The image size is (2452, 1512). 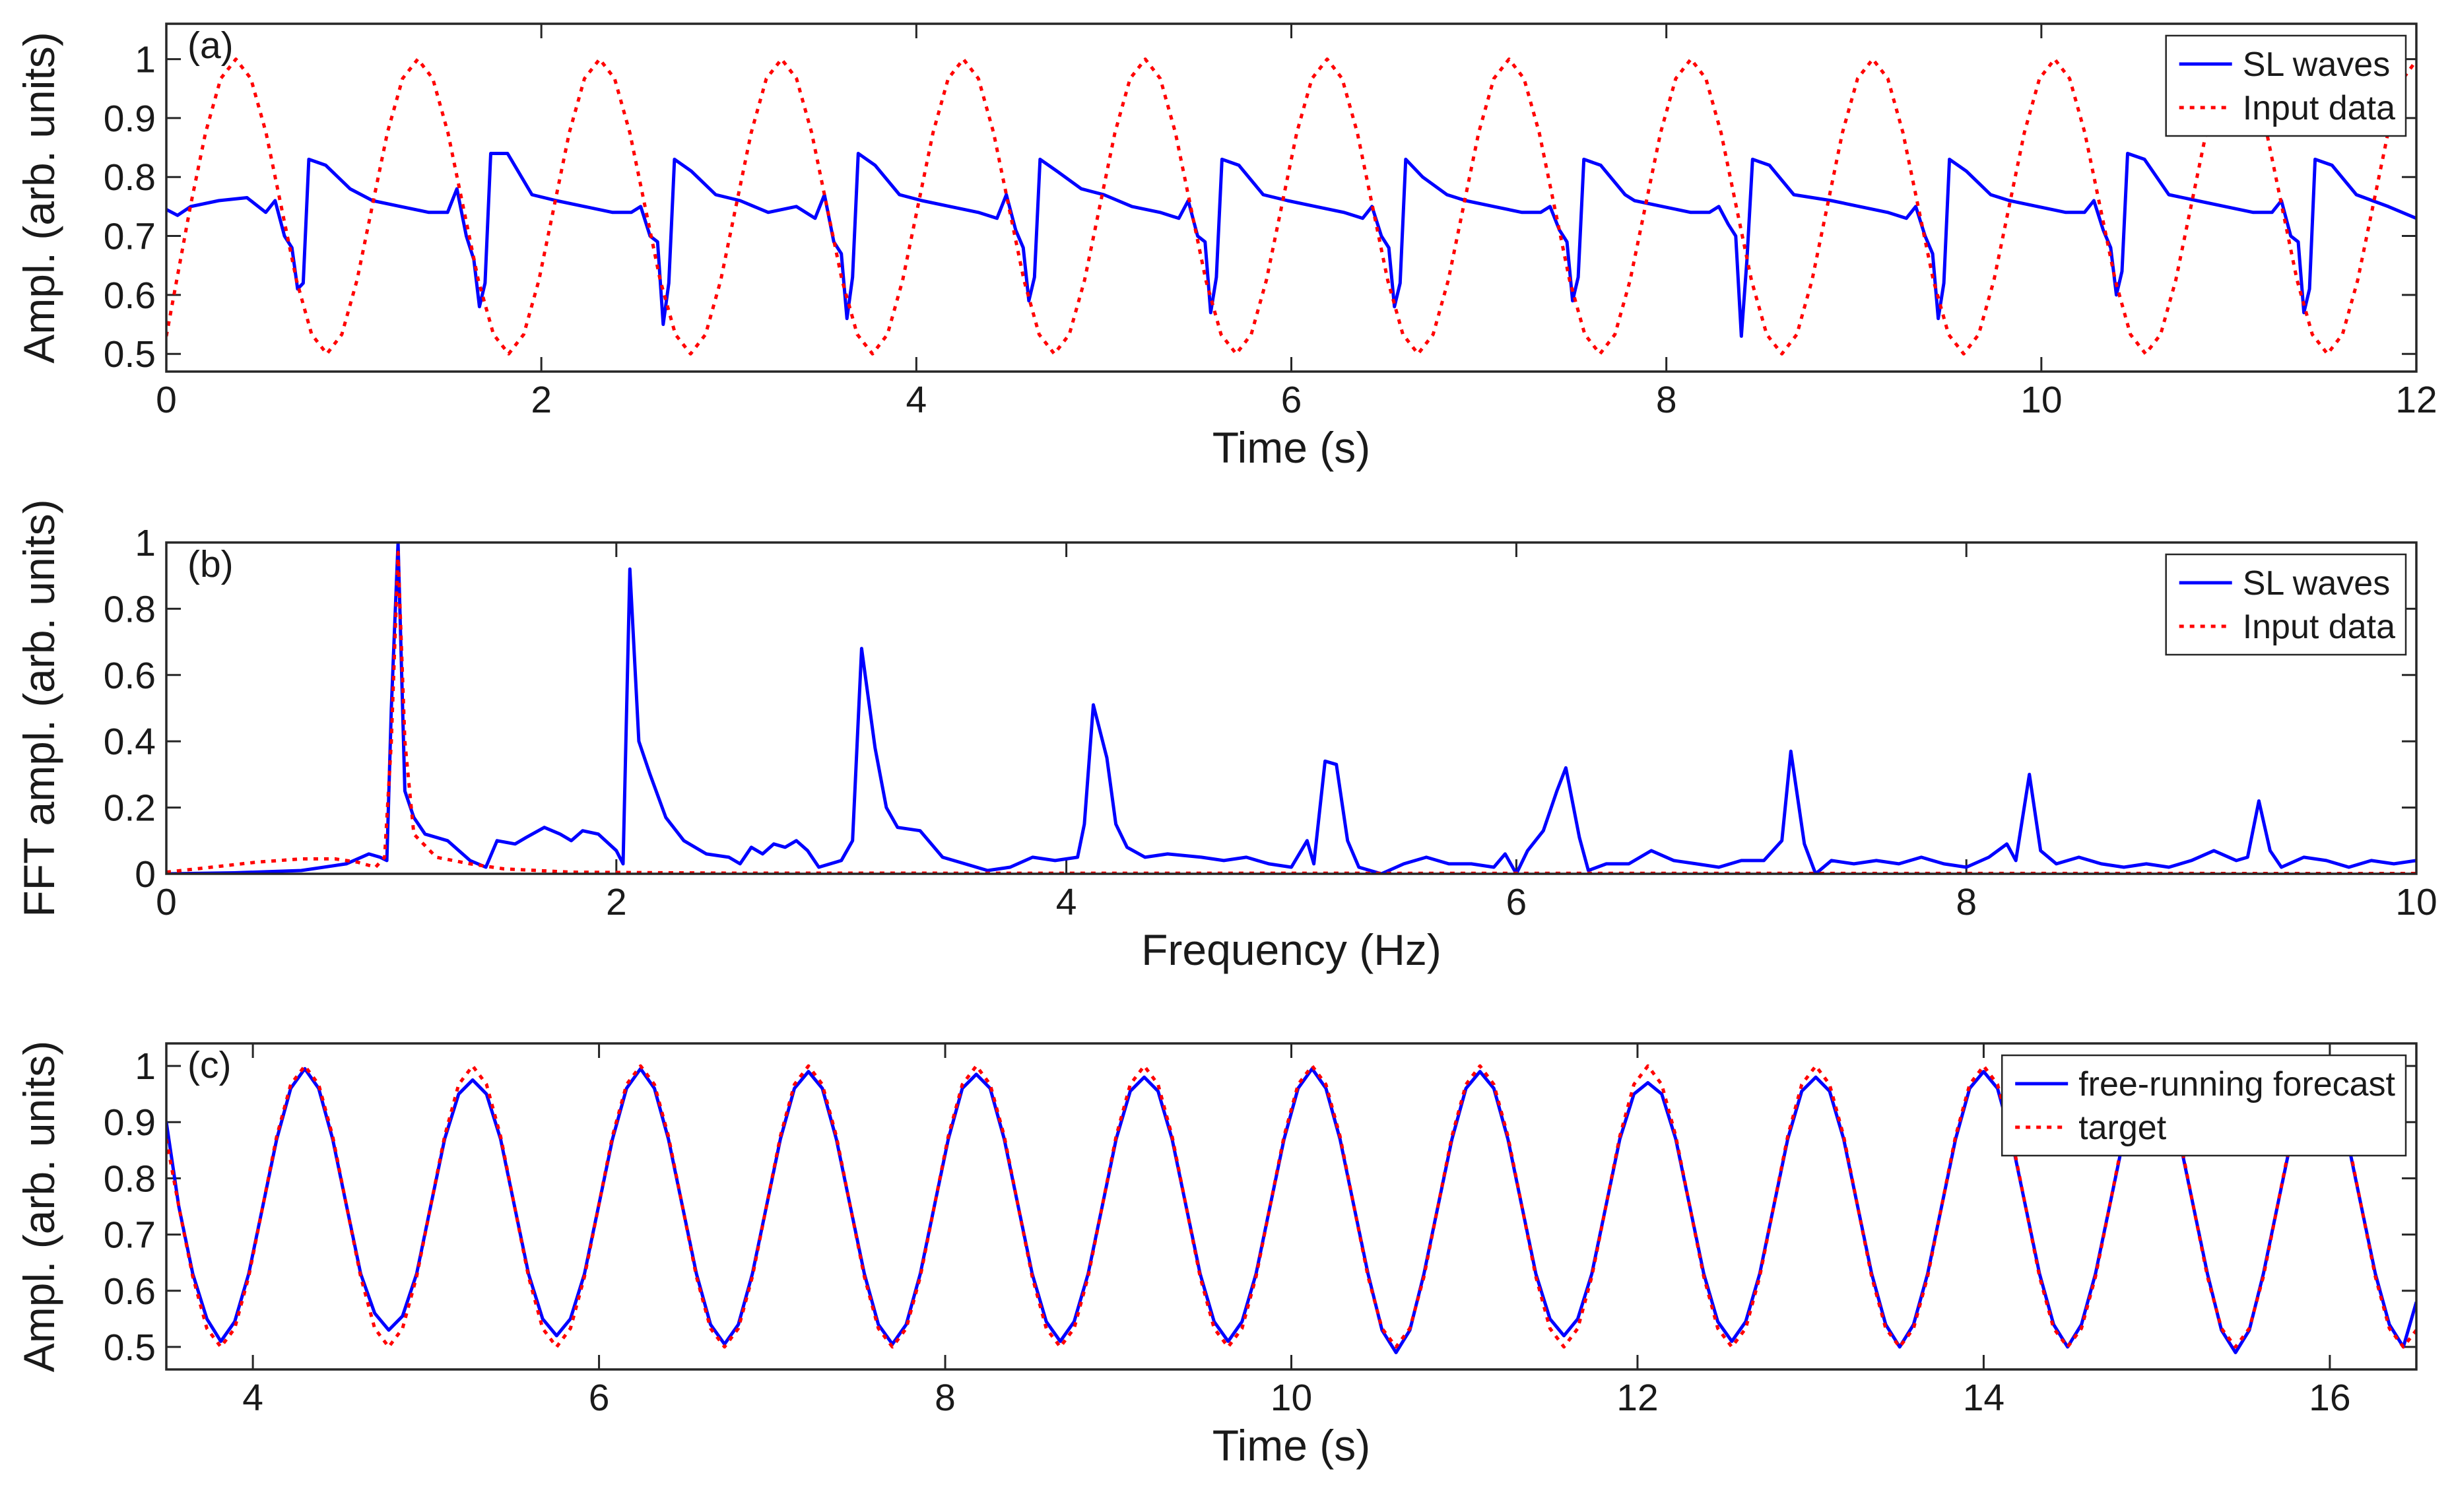 I want to click on panel-label: (c), so click(x=209, y=1065).